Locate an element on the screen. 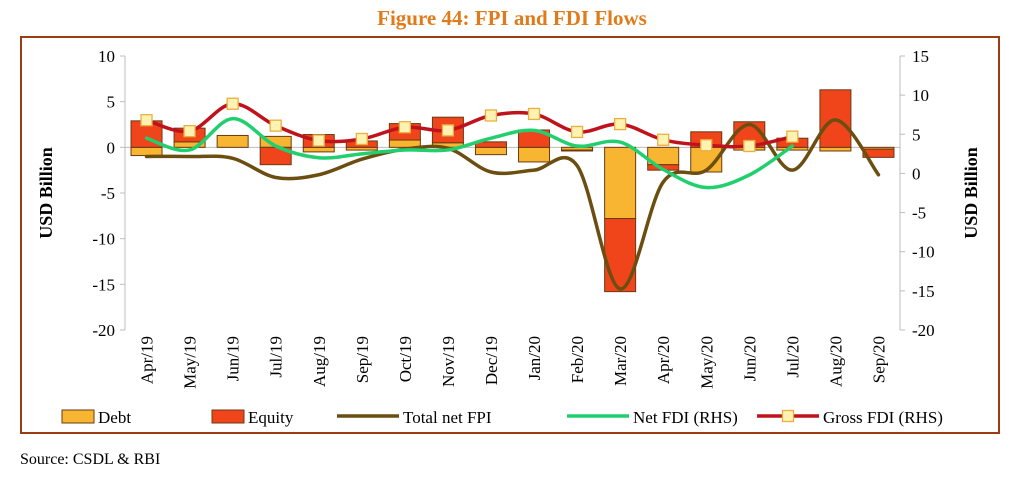 The height and width of the screenshot is (480, 1024). y-right-axis-title: USD Billion is located at coordinates (971, 193).